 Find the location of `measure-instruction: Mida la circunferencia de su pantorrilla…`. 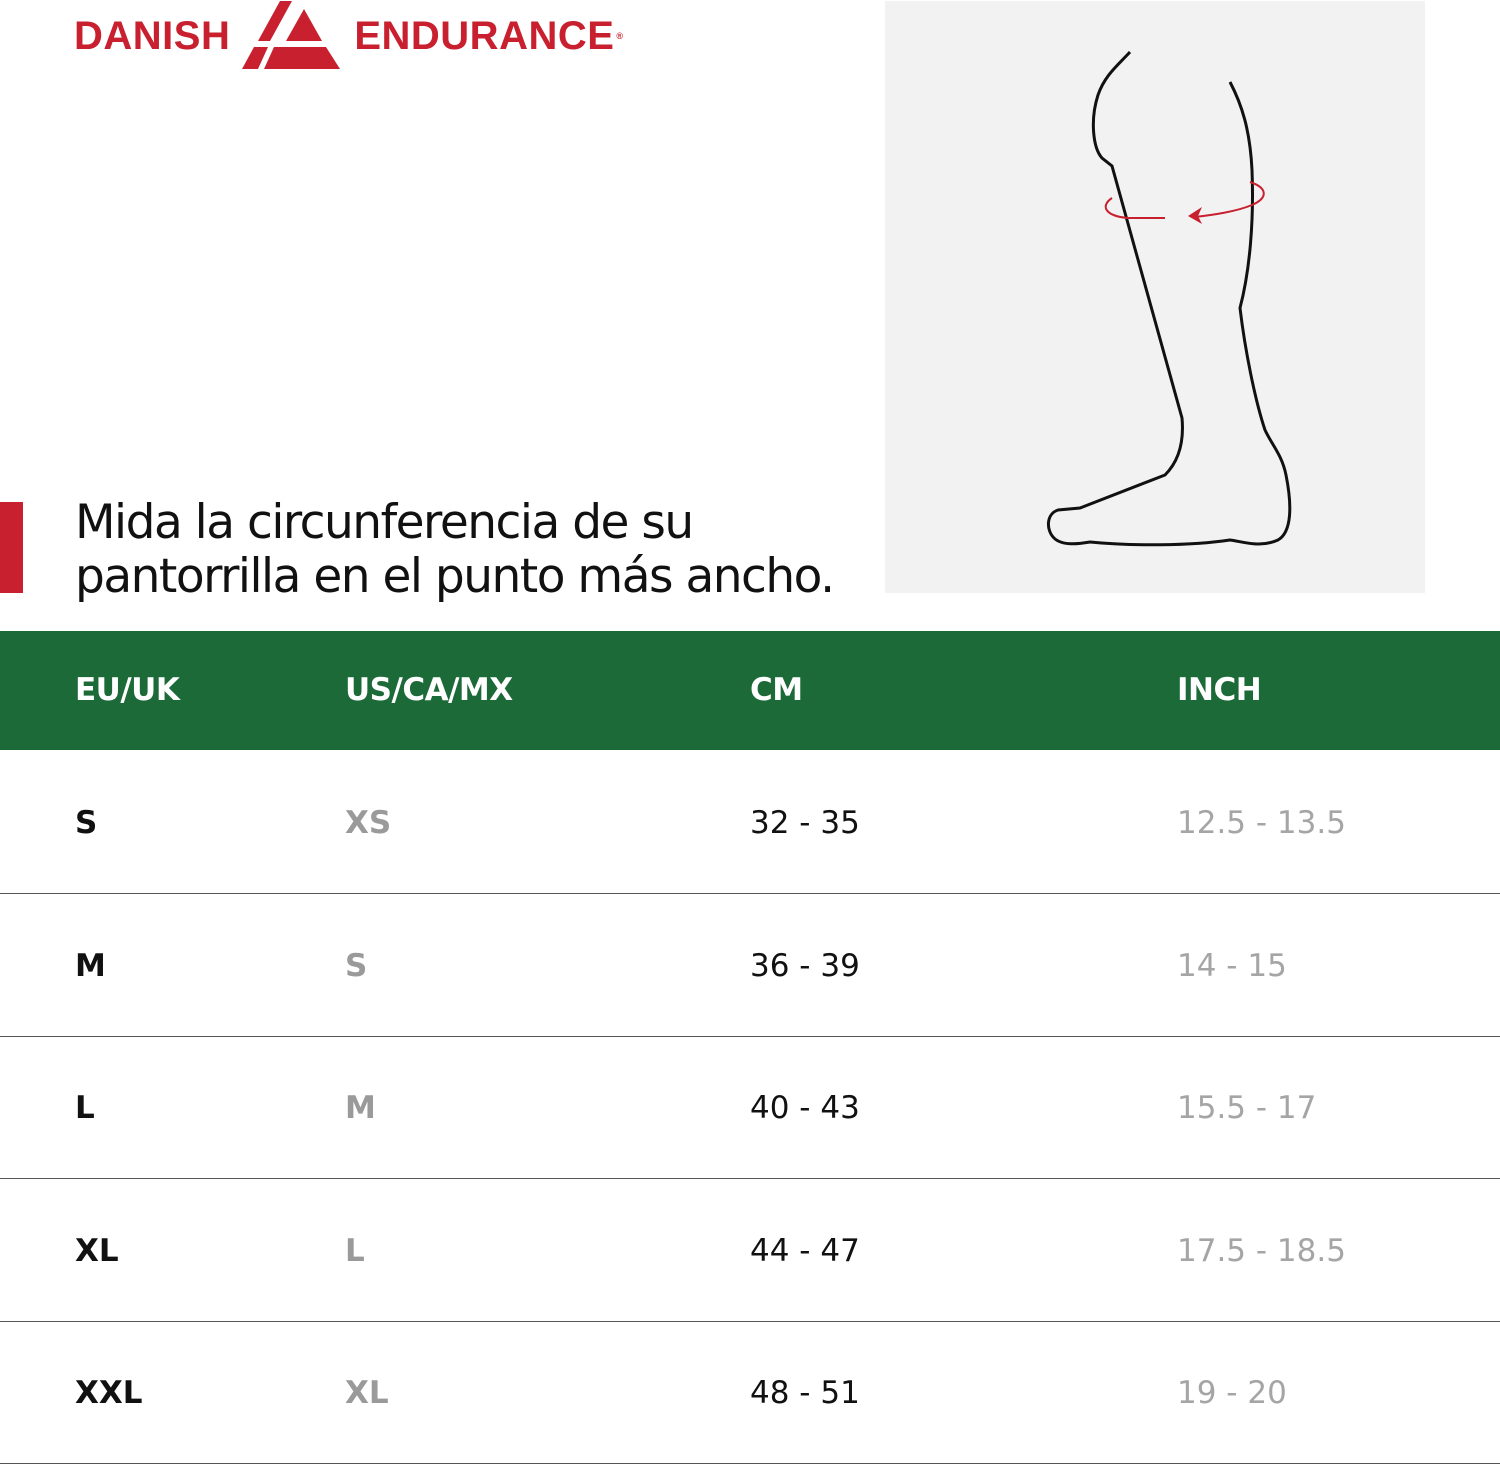

measure-instruction: Mida la circunferencia de su pantorrilla… is located at coordinates (455, 549).